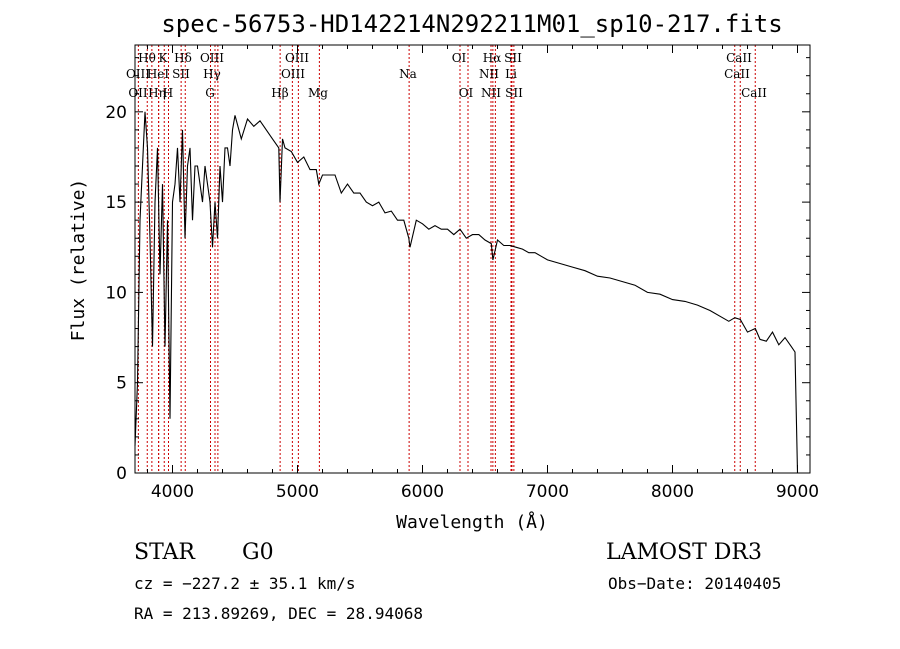 This screenshot has width=900, height=649. Describe the element at coordinates (258, 552) in the screenshot. I see `object-subclass: G0` at that location.